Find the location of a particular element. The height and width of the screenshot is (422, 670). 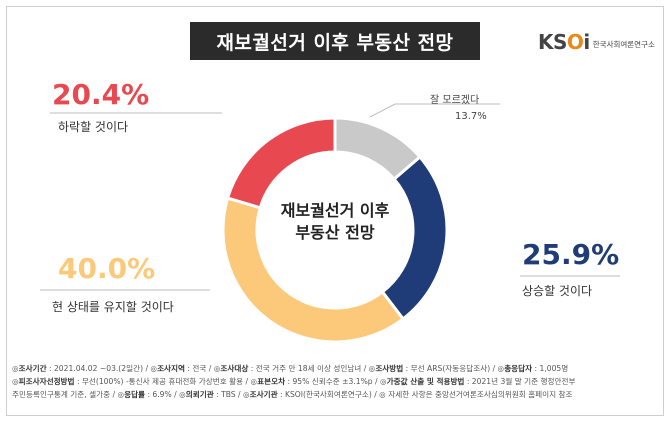

chart-title: 재보궐선거 이후 부동산 전망 is located at coordinates (335, 41).